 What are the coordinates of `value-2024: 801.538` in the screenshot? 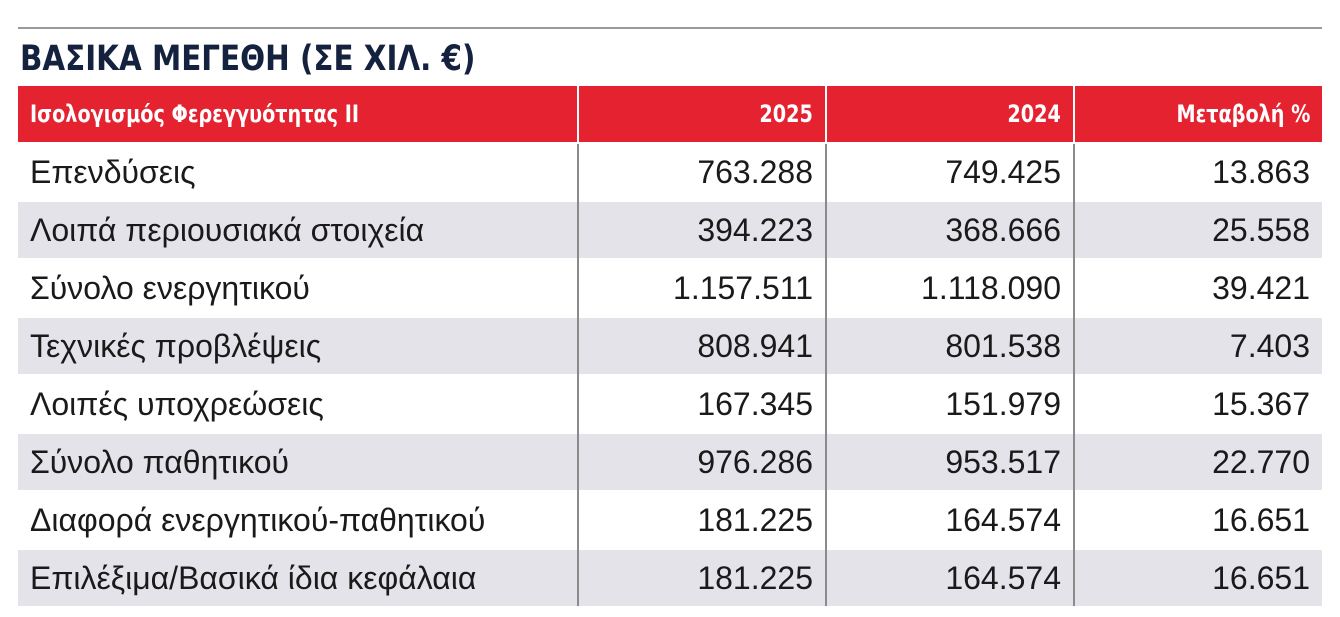 It's located at (949, 345).